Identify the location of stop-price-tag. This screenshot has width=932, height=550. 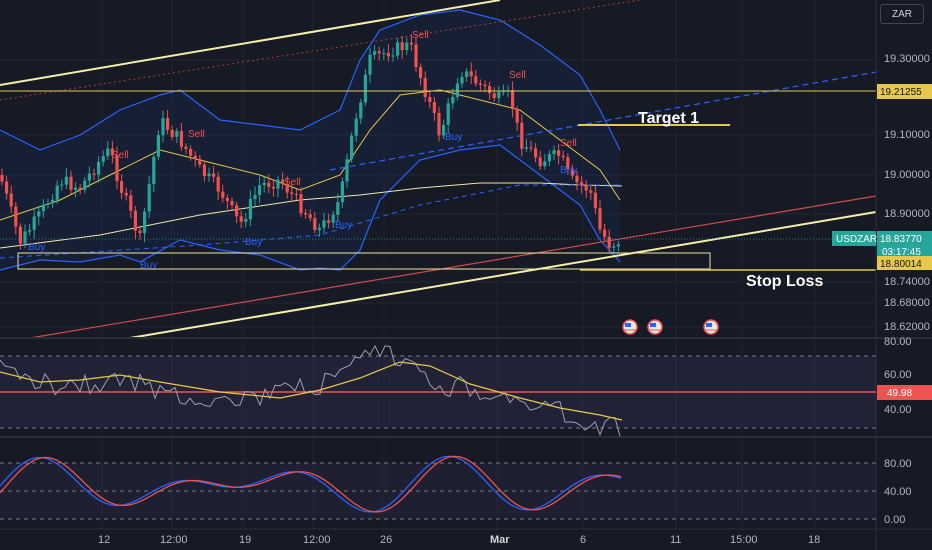
(904, 263).